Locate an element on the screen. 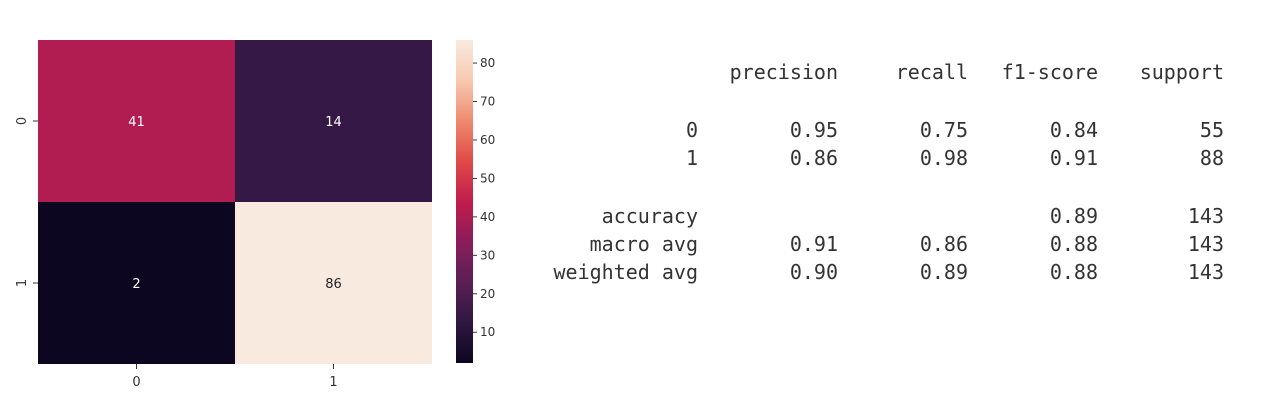 The width and height of the screenshot is (1272, 407). report-column-header: f1-score is located at coordinates (1049, 72).